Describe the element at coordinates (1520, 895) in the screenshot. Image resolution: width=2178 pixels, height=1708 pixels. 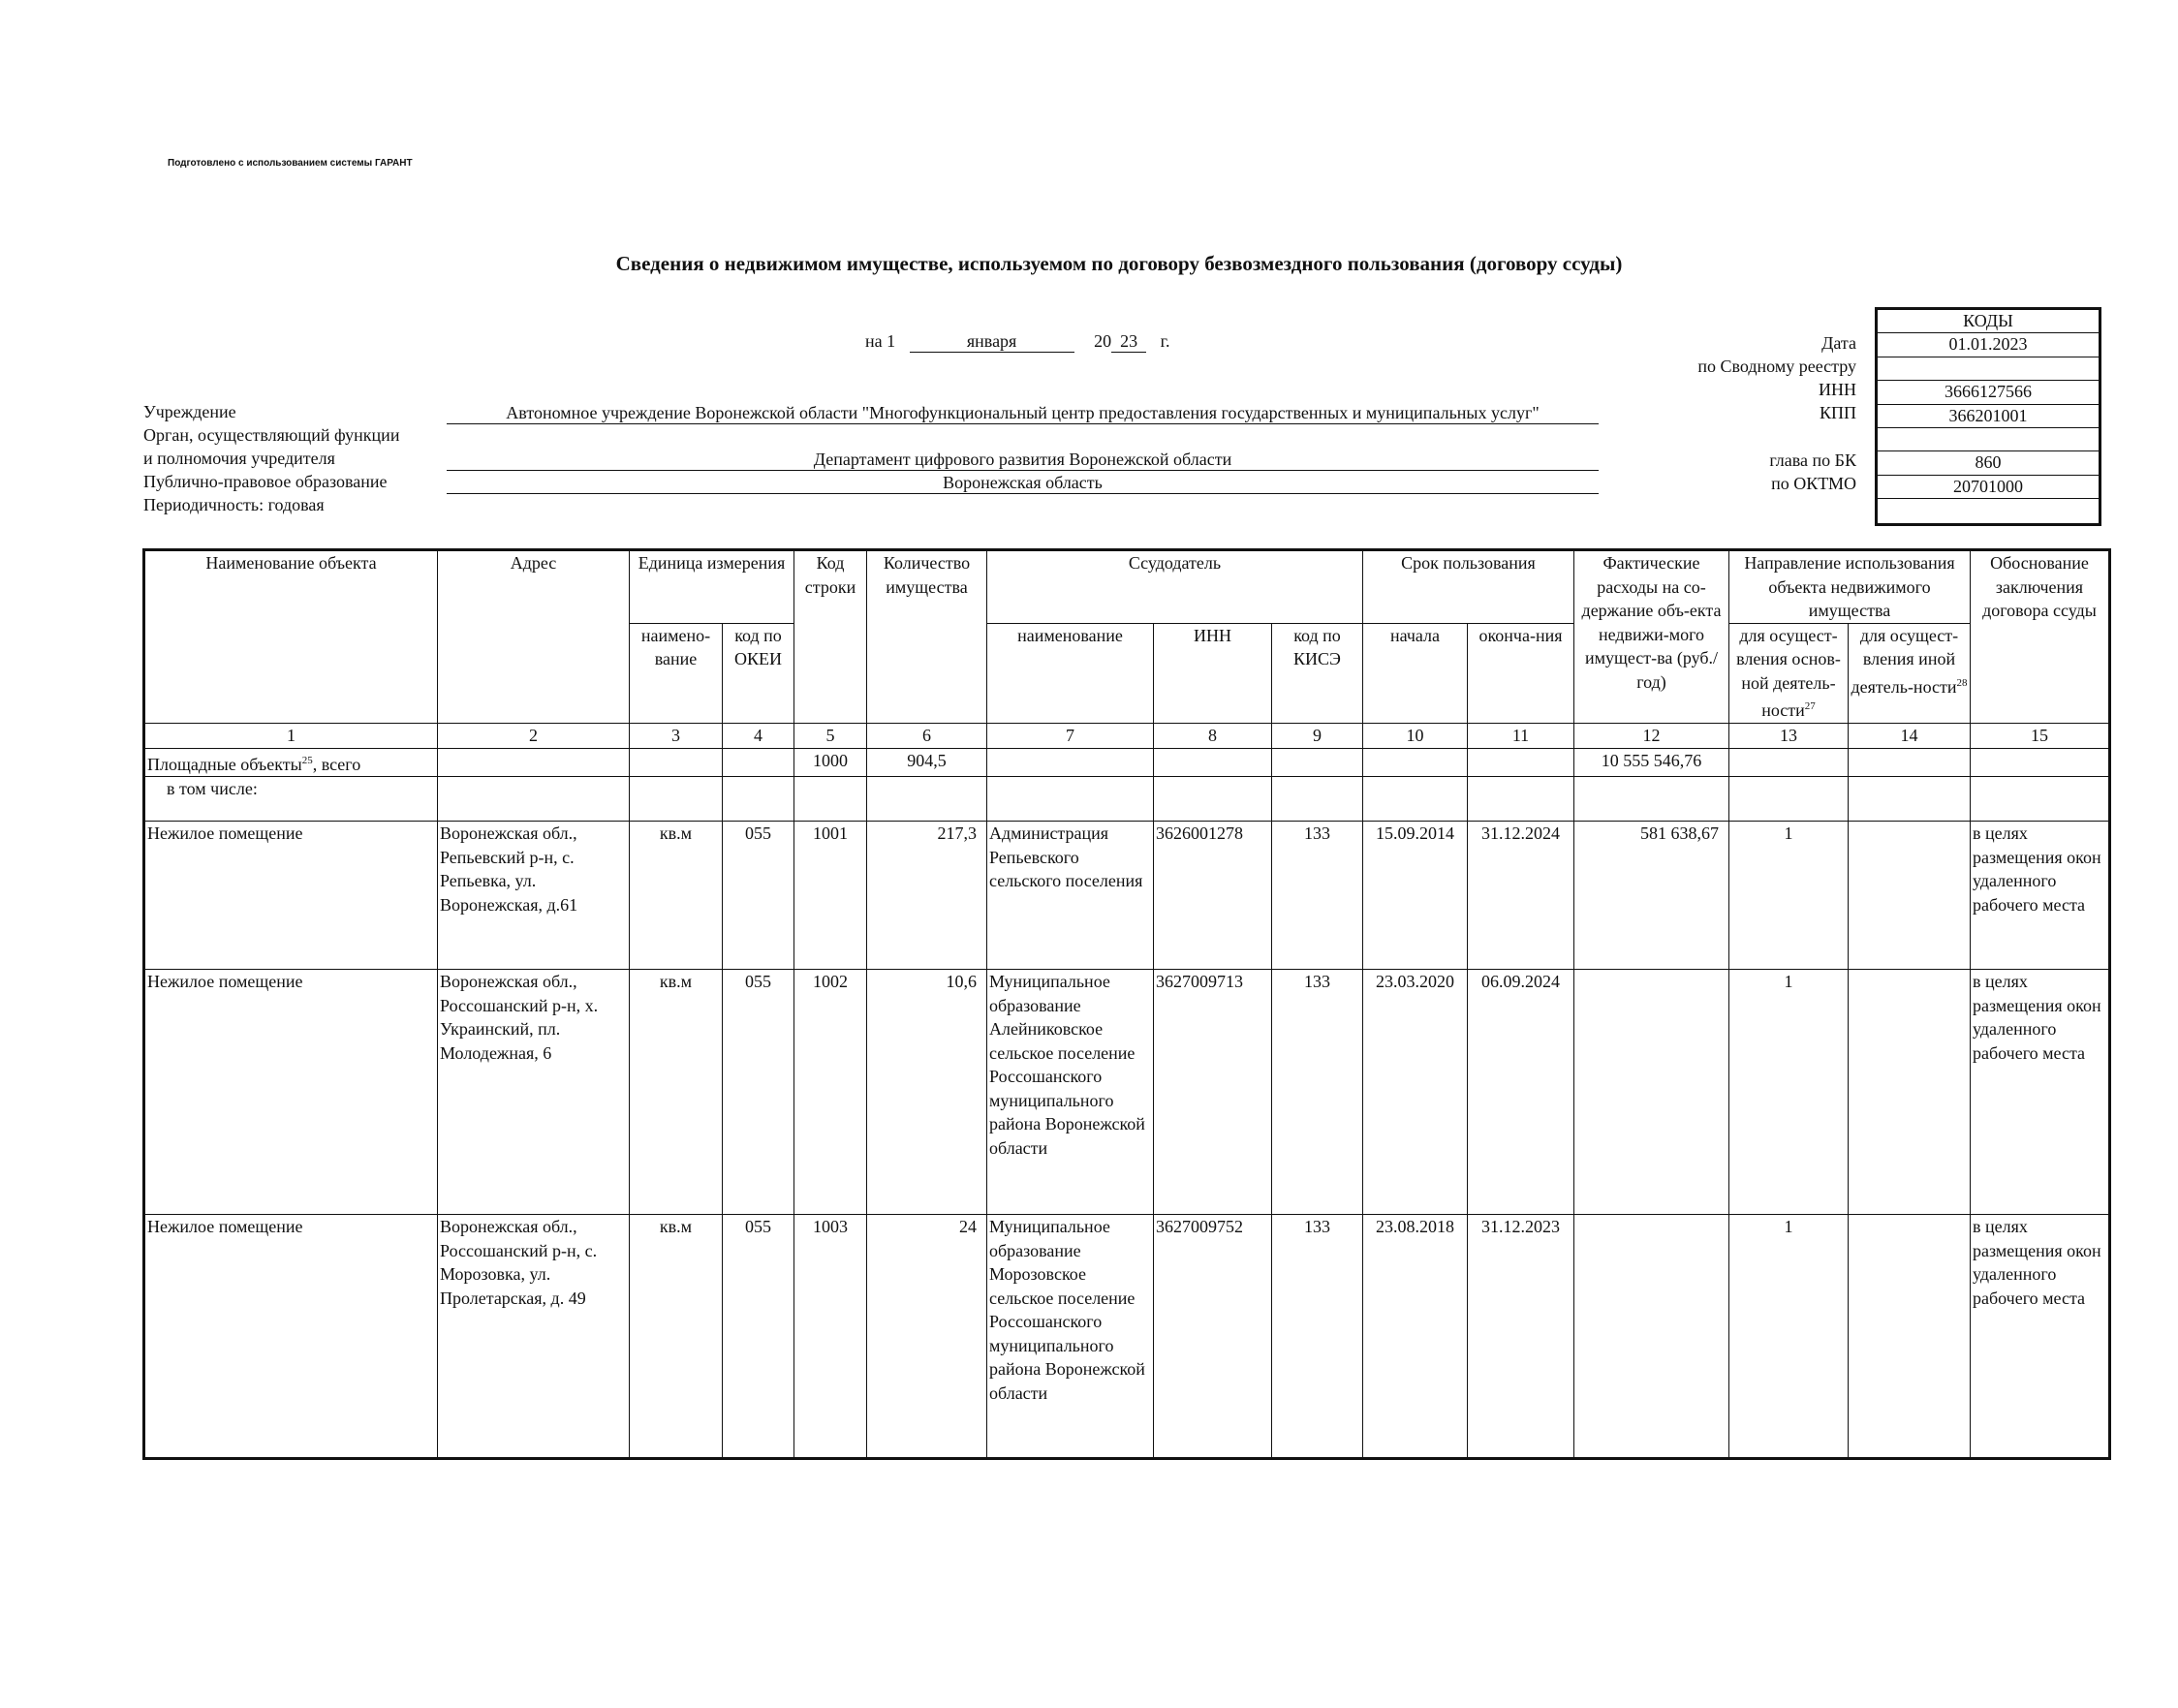
I see `cell-end: 31.12.2024` at that location.